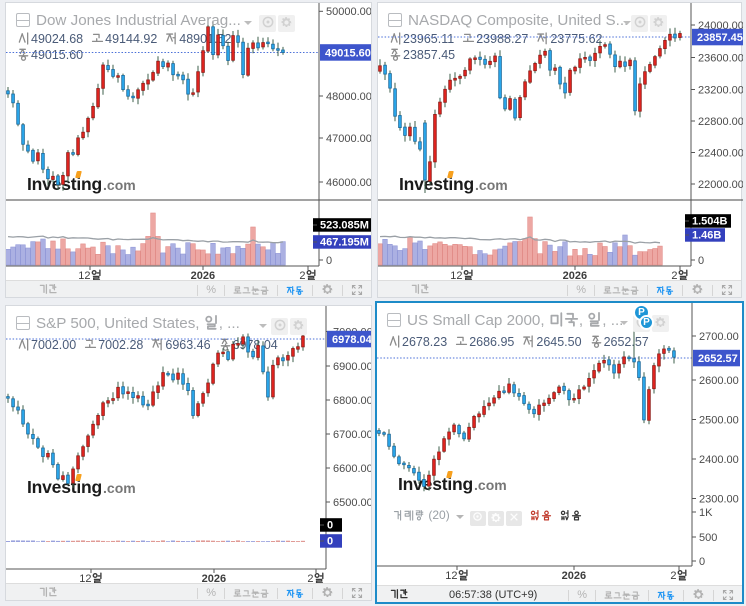 Image resolution: width=746 pixels, height=606 pixels. Describe the element at coordinates (348, 97) in the screenshot. I see `svg-text: 48000.00` at that location.